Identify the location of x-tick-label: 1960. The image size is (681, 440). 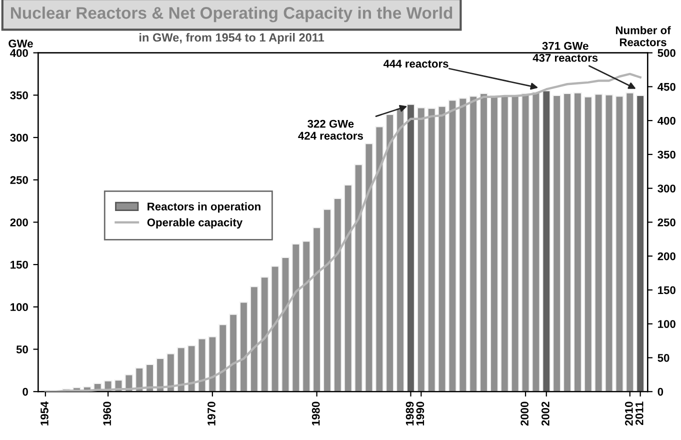
(107, 414).